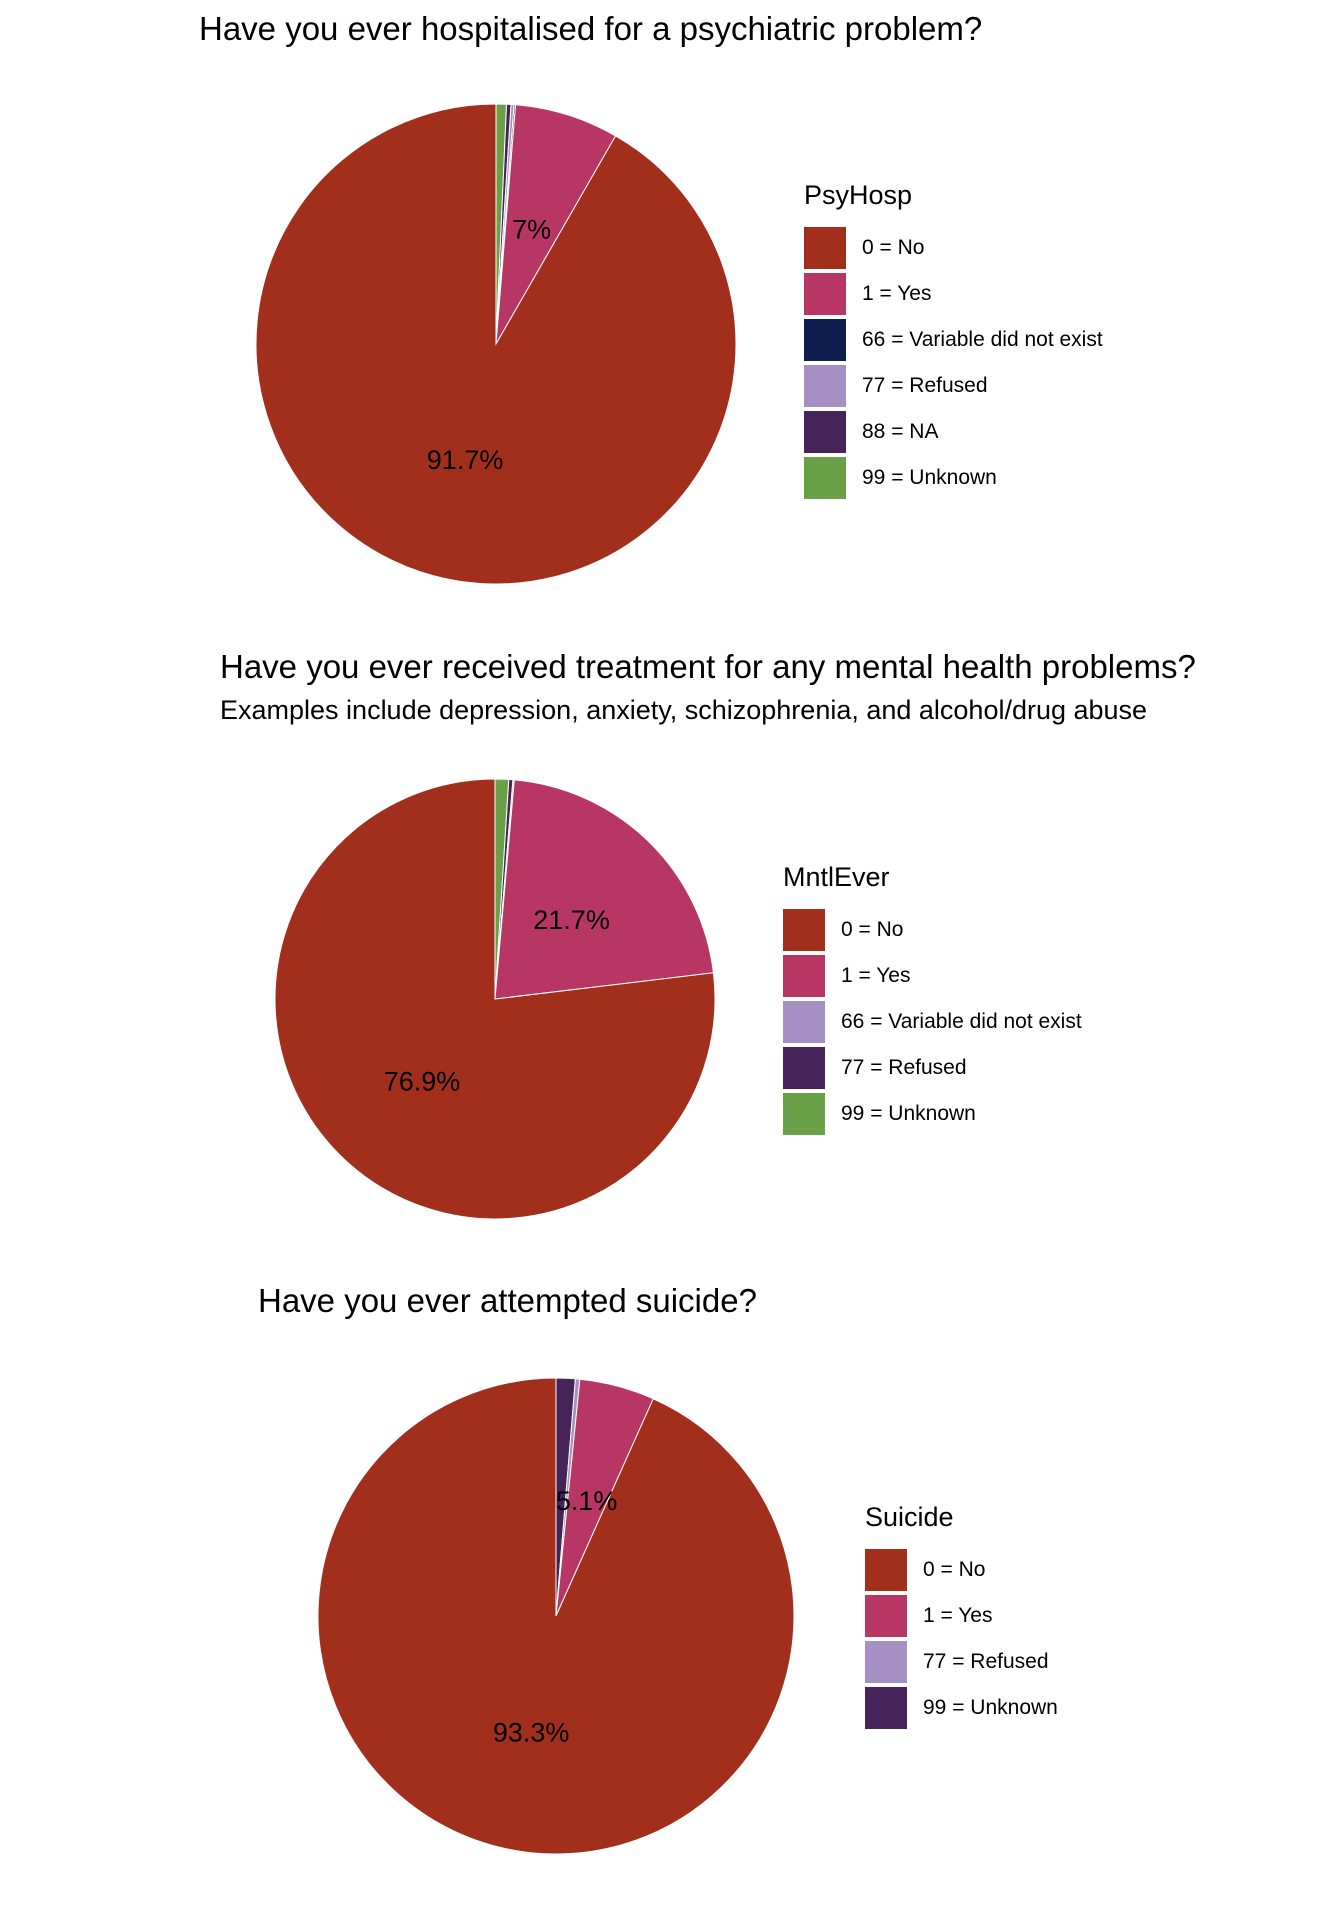 The height and width of the screenshot is (1920, 1344). I want to click on legend-title: MntlEver, so click(836, 877).